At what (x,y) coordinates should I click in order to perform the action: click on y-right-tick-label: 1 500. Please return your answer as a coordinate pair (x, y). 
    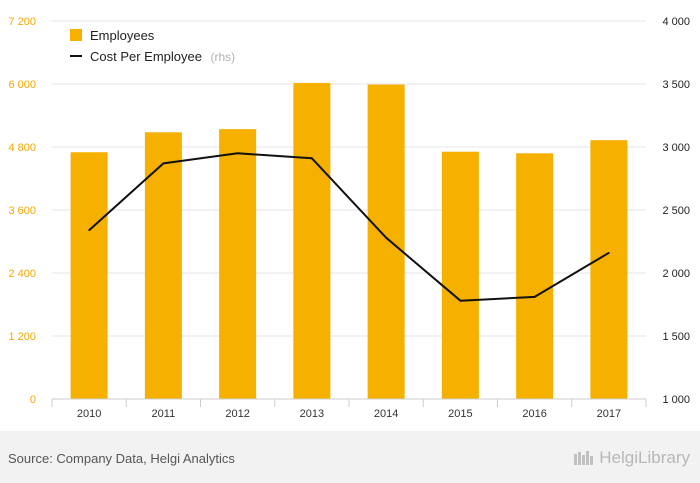
    Looking at the image, I should click on (676, 337).